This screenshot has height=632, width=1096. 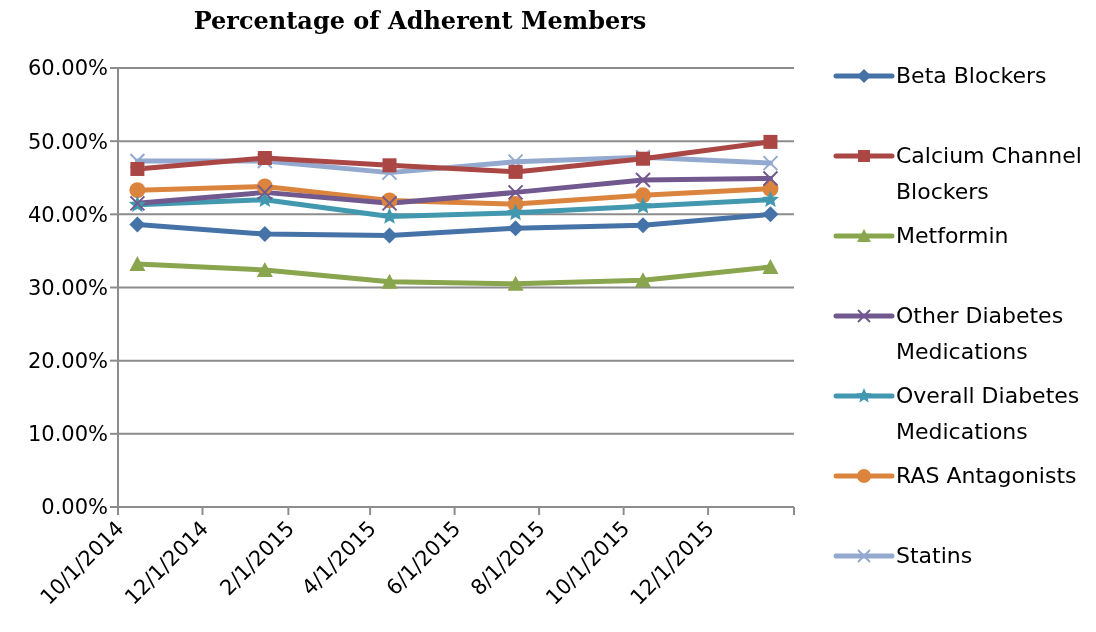 What do you see at coordinates (971, 76) in the screenshot?
I see `legend-label: Beta Blockers` at bounding box center [971, 76].